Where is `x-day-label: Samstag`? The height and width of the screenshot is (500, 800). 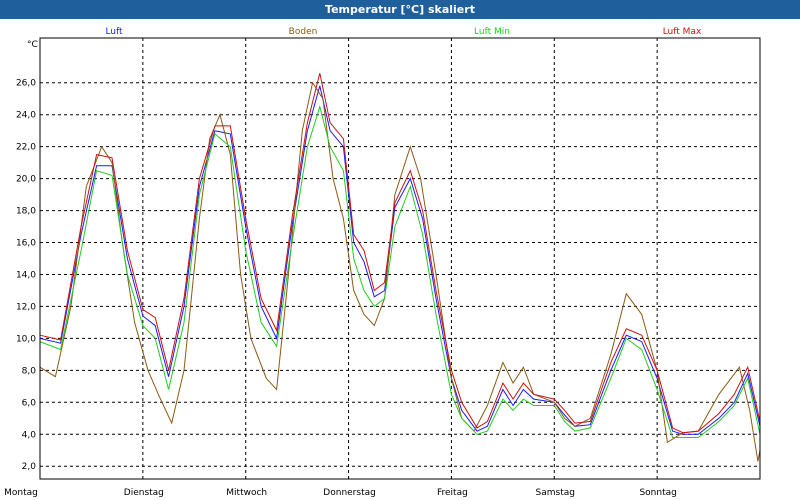
x-day-label: Samstag is located at coordinates (555, 493).